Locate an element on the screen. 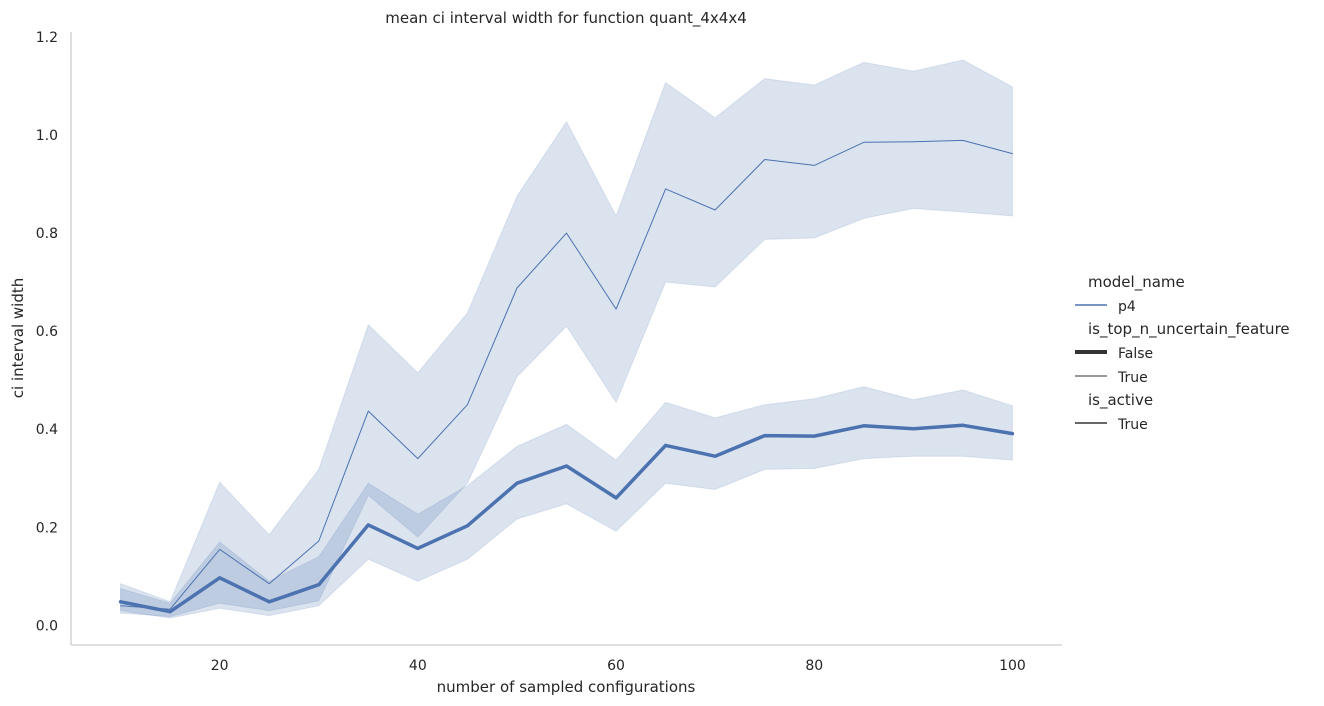 This screenshot has height=706, width=1324. x-tick-label: 100 is located at coordinates (1012, 666).